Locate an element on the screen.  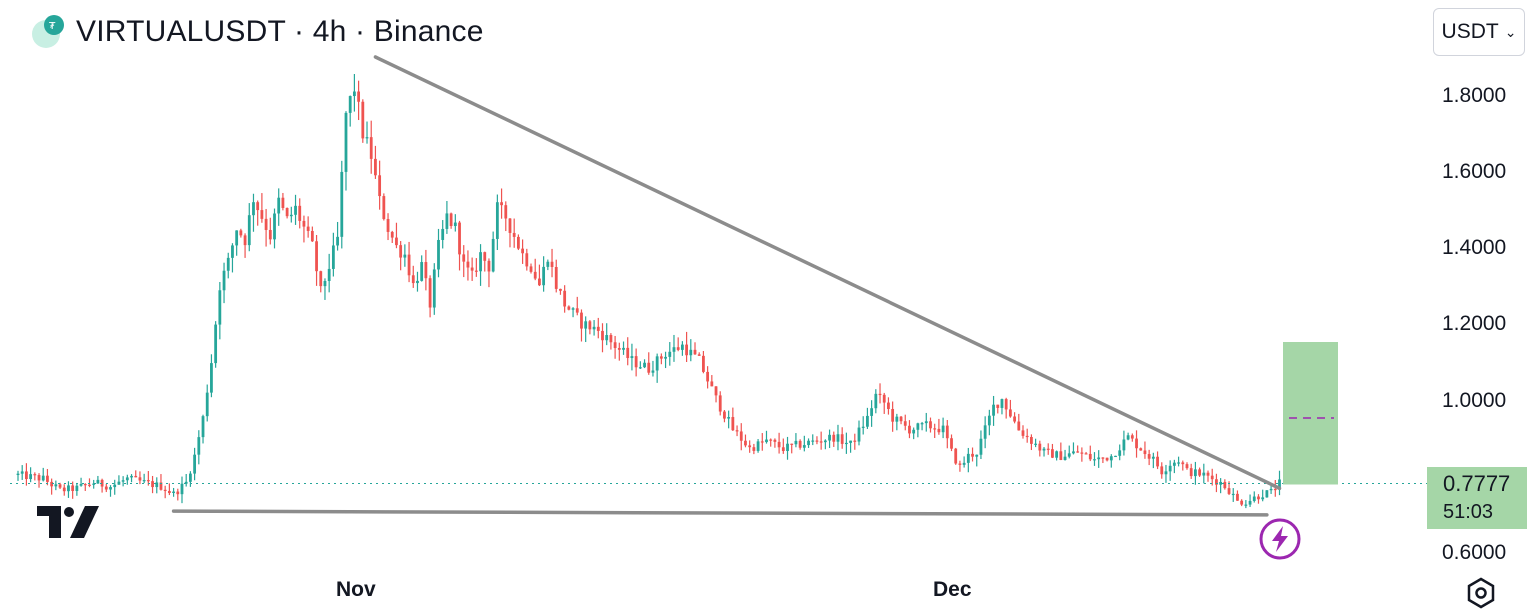
y-tick-label: 1.4000 is located at coordinates (1474, 247).